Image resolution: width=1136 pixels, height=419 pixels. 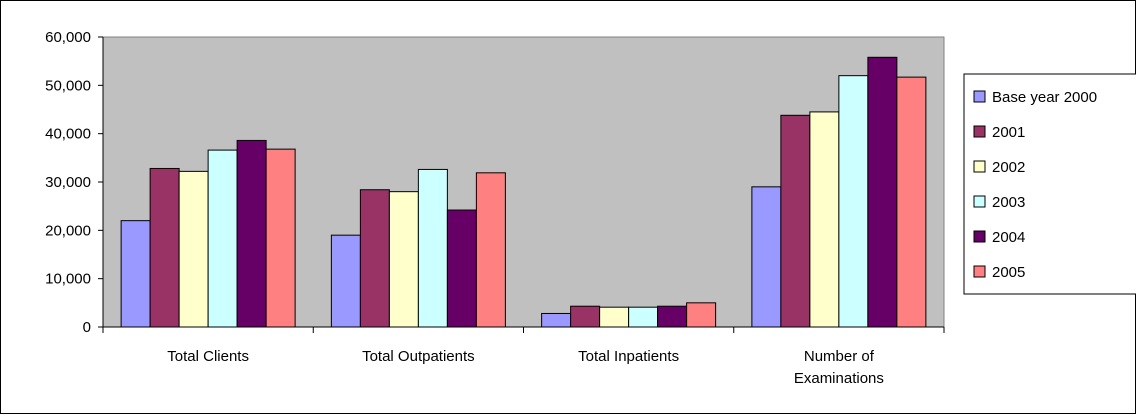 What do you see at coordinates (208, 356) in the screenshot?
I see `x-tick-label: Total Clients` at bounding box center [208, 356].